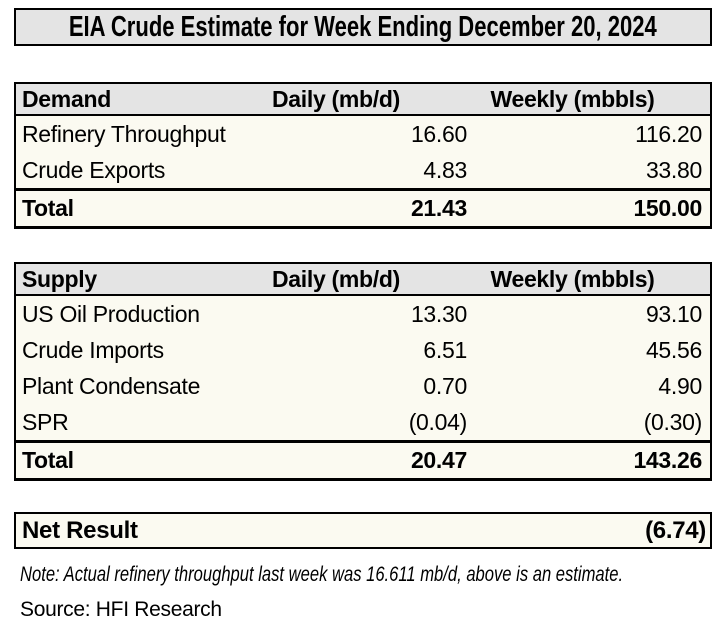  I want to click on demand-header-daily: Daily (mb/d), so click(336, 100).